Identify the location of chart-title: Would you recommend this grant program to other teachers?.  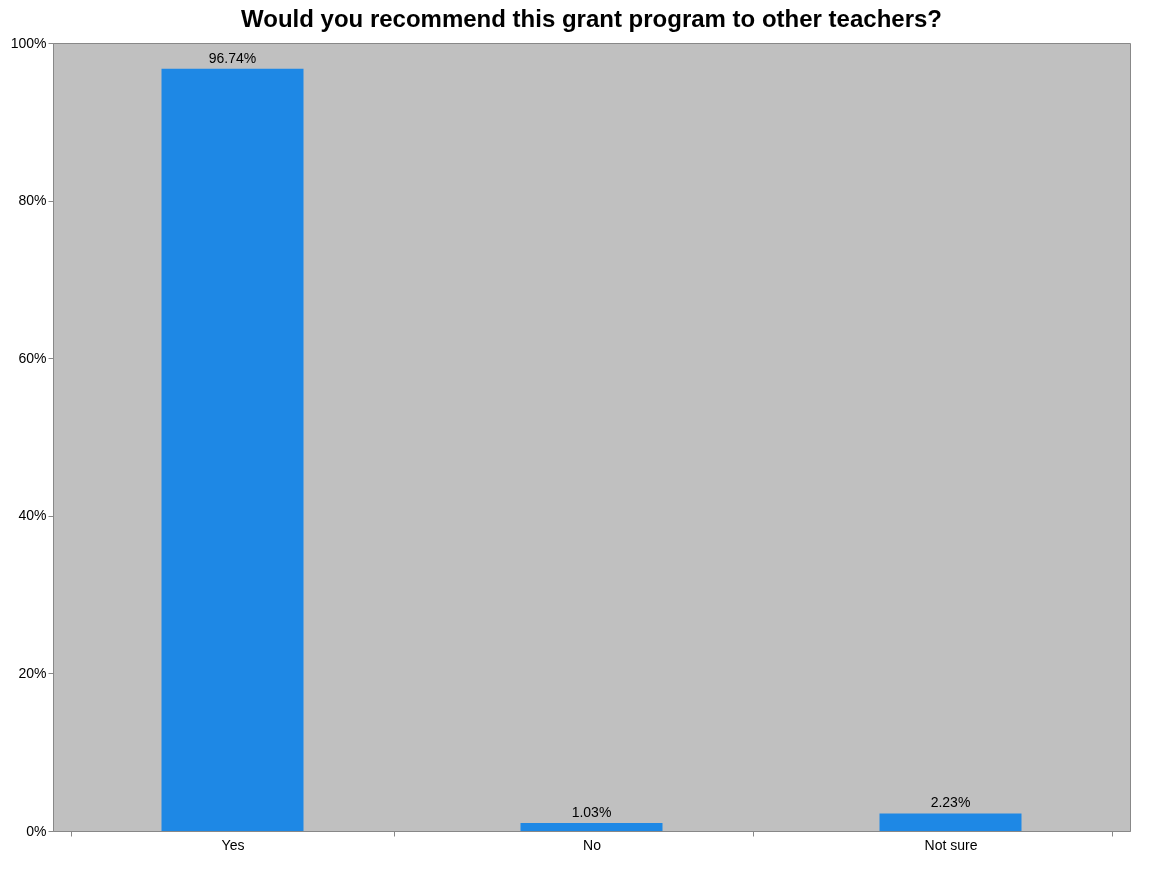
(591, 18).